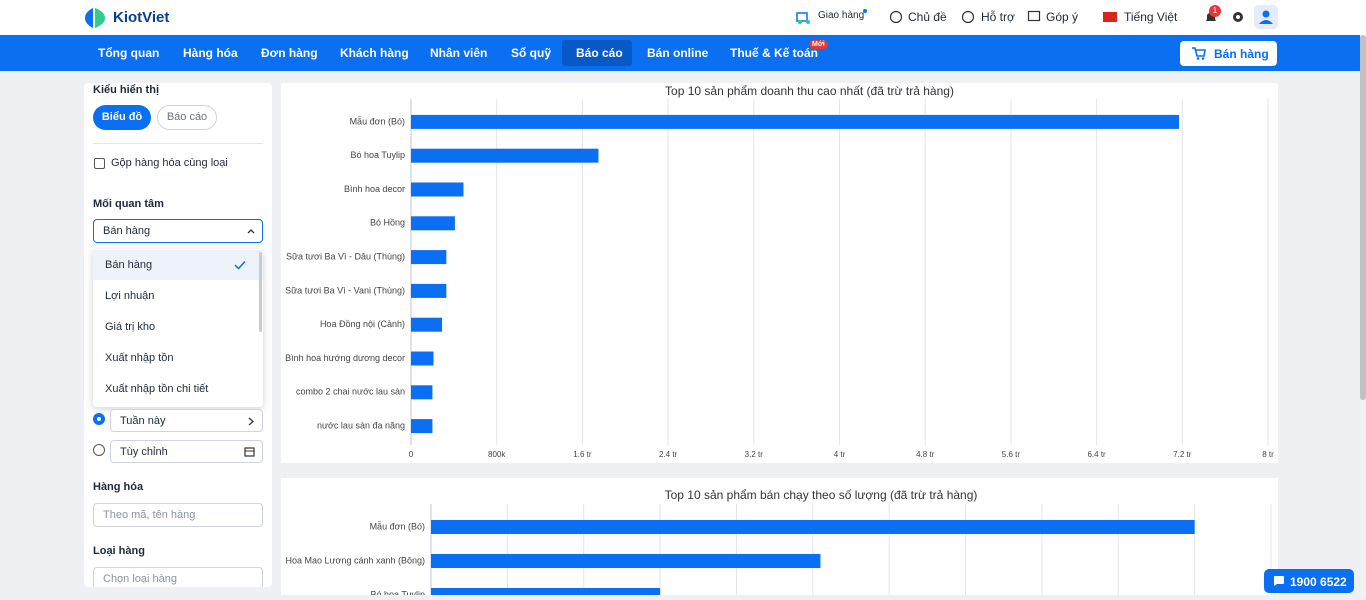 Image resolution: width=1366 pixels, height=600 pixels. What do you see at coordinates (774, 53) in the screenshot?
I see `nav-item: Thuế & Kế toán` at bounding box center [774, 53].